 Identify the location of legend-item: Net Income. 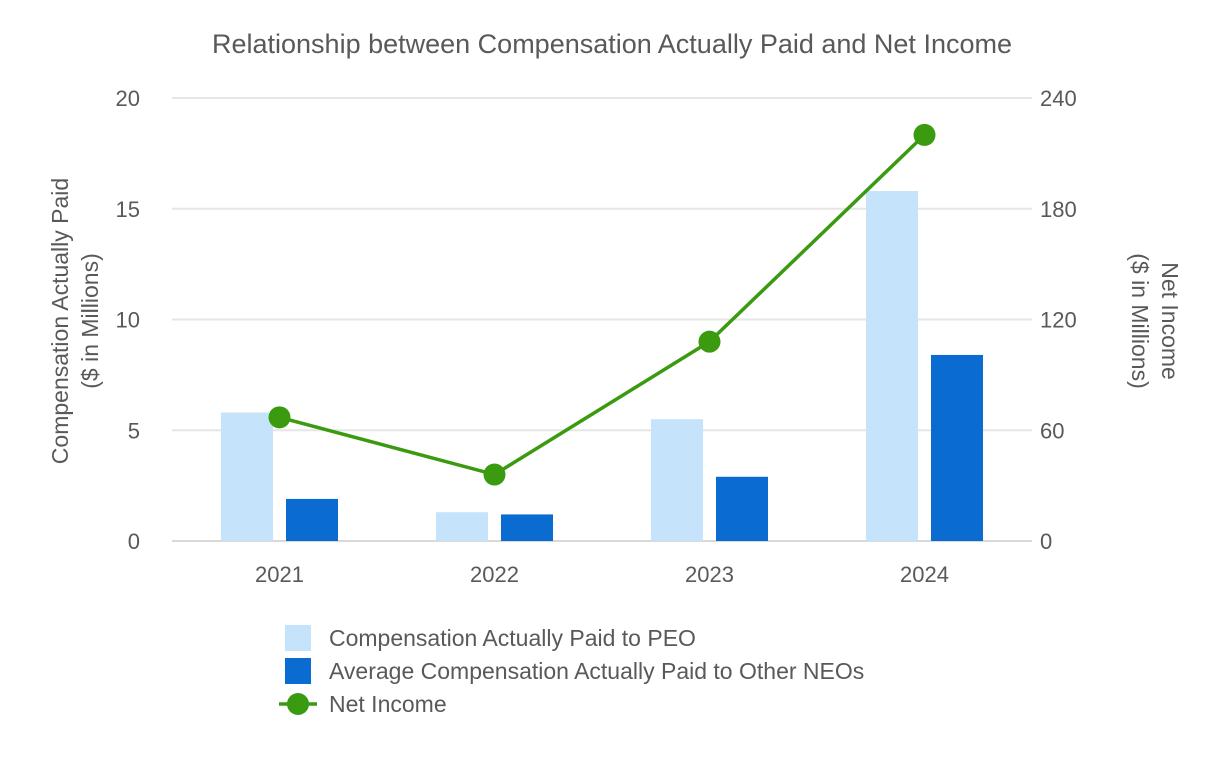
(363, 704).